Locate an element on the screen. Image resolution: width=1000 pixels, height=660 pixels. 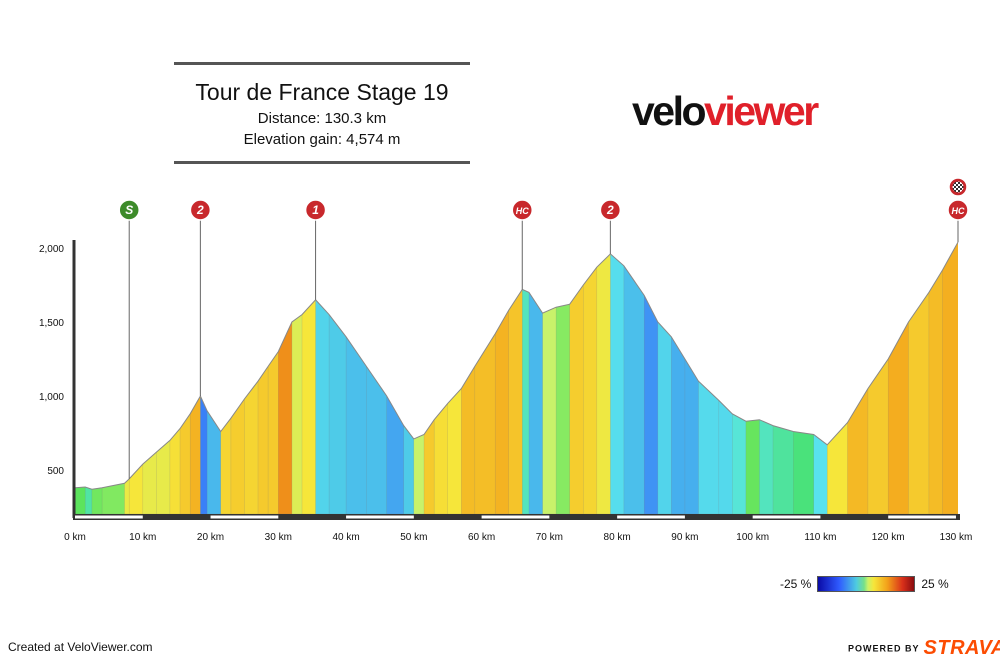
marker-label: S is located at coordinates (129, 210).